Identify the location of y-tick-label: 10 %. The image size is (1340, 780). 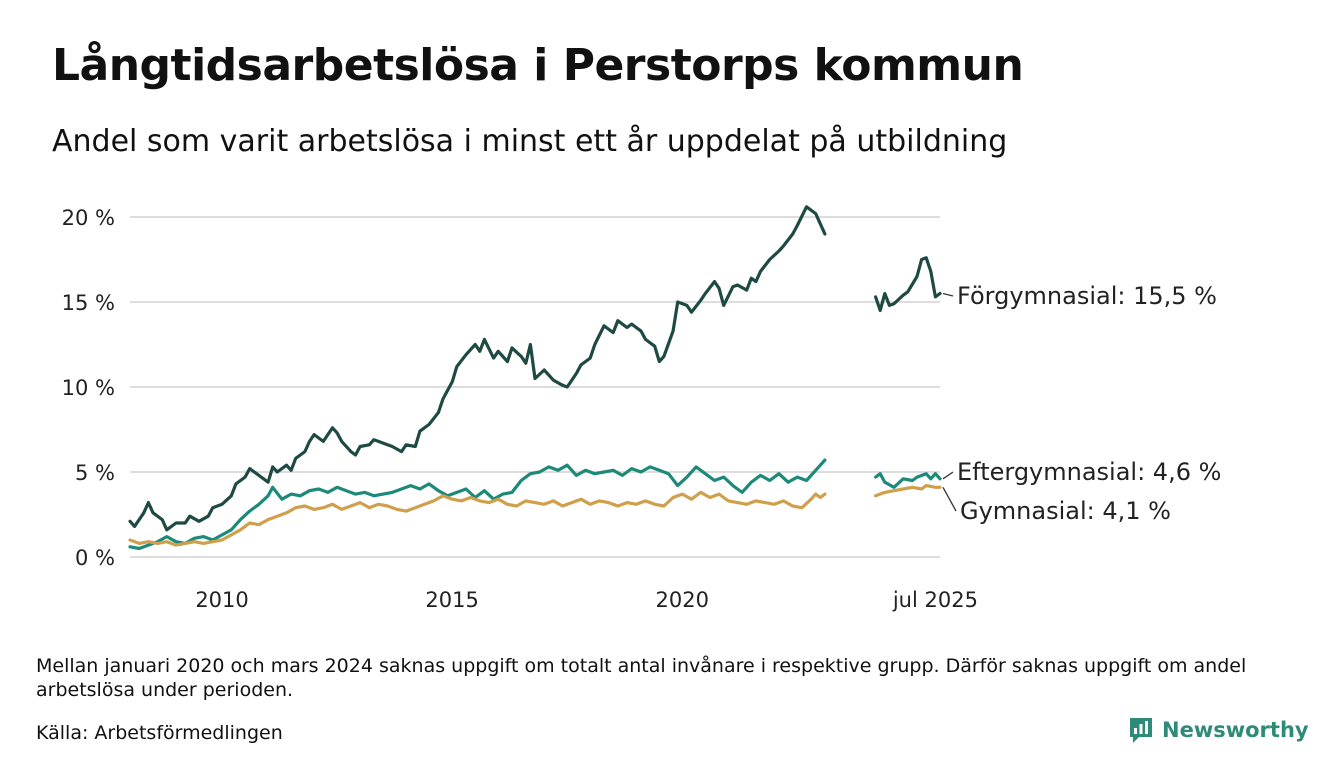
(88, 388).